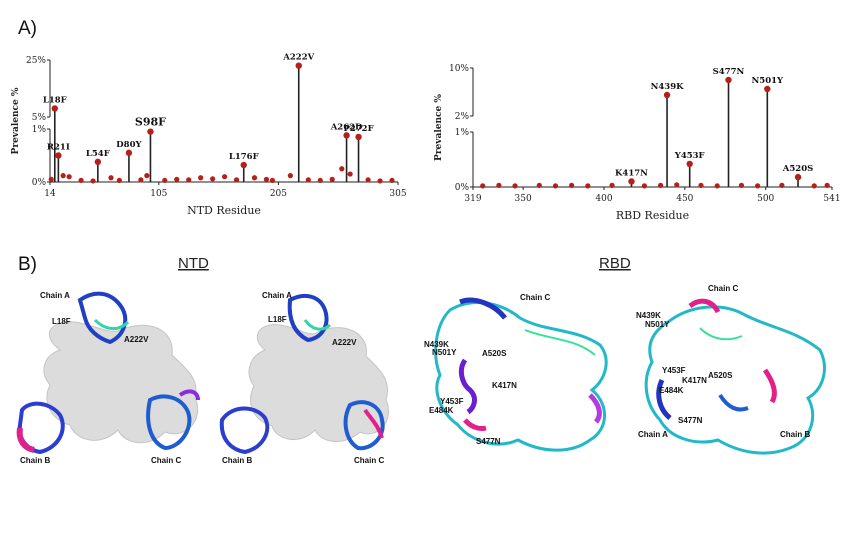 This screenshot has height=536, width=845. I want to click on chain-a-ribbon, so click(102, 318).